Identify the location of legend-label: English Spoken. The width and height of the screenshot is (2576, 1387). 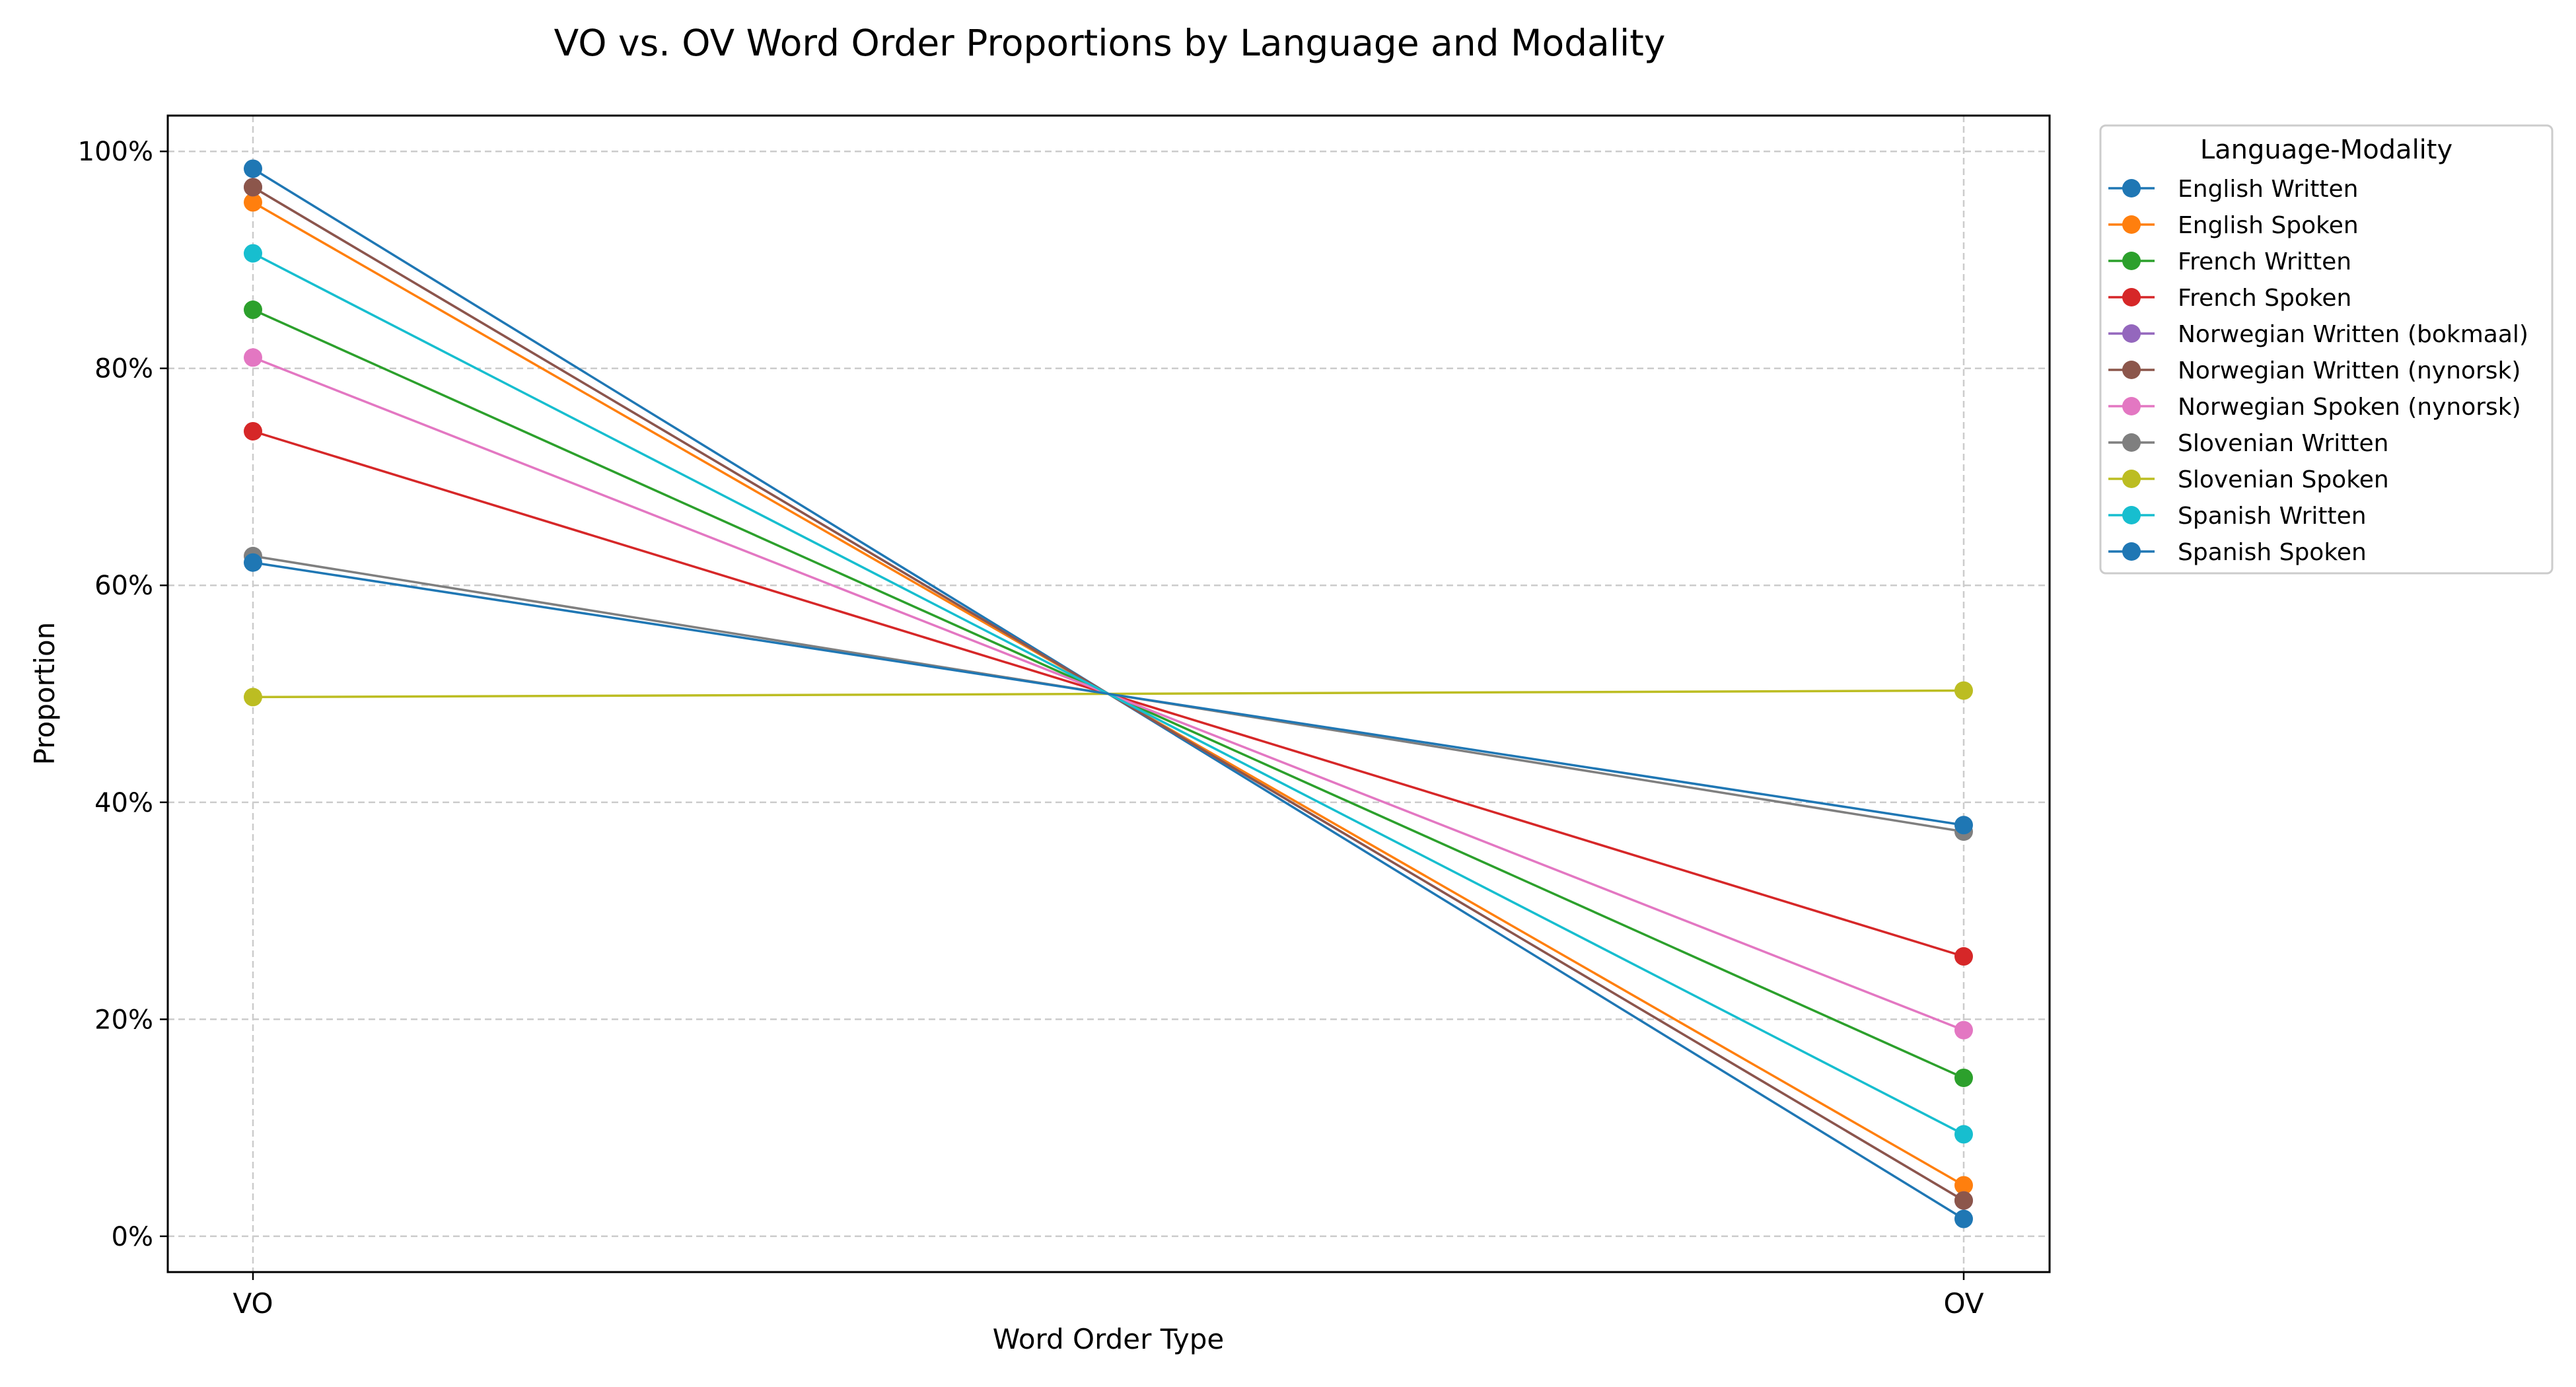
(2268, 225).